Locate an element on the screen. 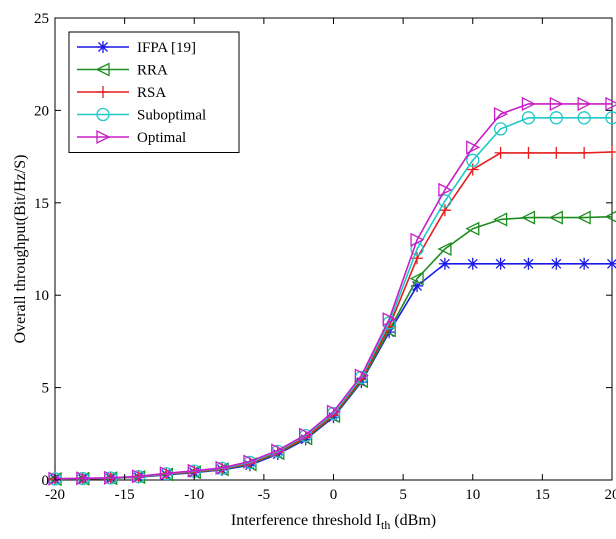  x-tick-label: 5 is located at coordinates (403, 495).